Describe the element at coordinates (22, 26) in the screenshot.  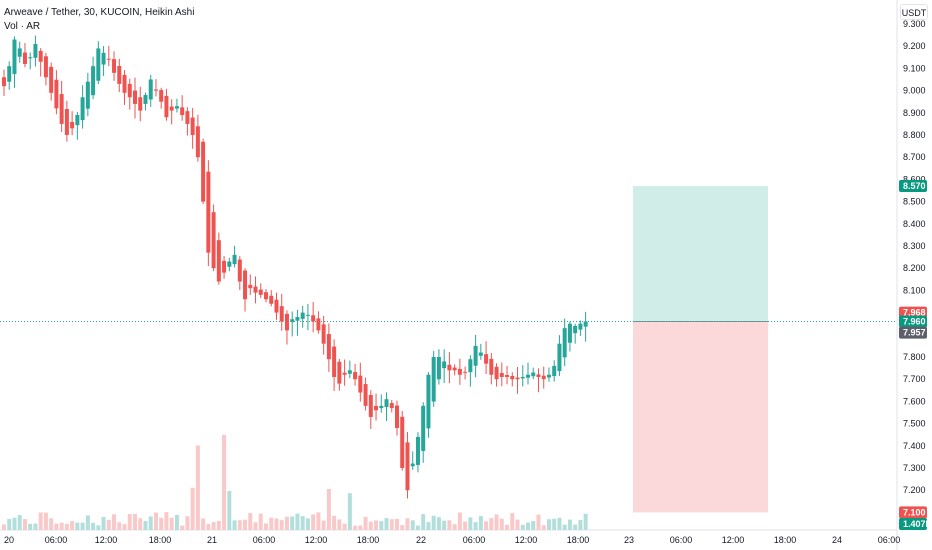
I see `volume-legend: Vol · AR` at that location.